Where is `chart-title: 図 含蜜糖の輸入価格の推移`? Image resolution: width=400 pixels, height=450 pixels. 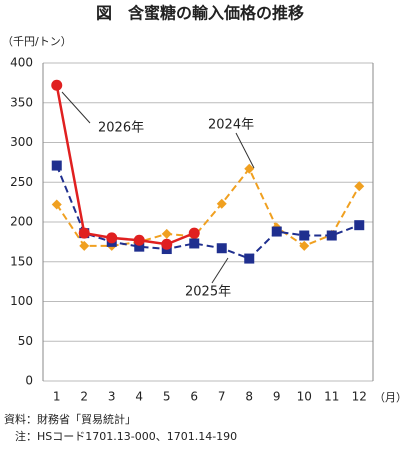 chart-title: 図 含蜜糖の輸入価格の推移 is located at coordinates (200, 13).